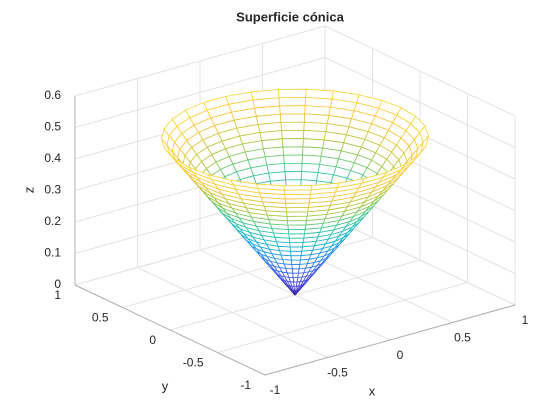  I want to click on chart-title: Superficie cónica, so click(290, 16).